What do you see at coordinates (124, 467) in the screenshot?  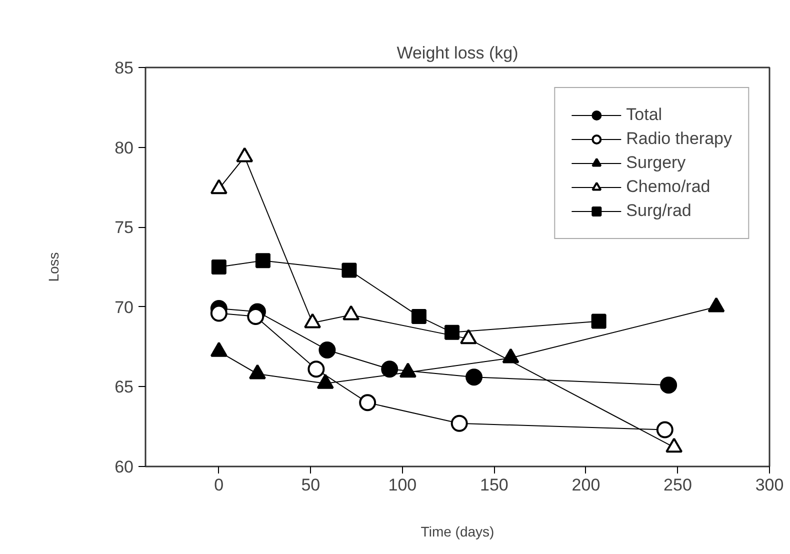 I see `y-tick-label: 60` at bounding box center [124, 467].